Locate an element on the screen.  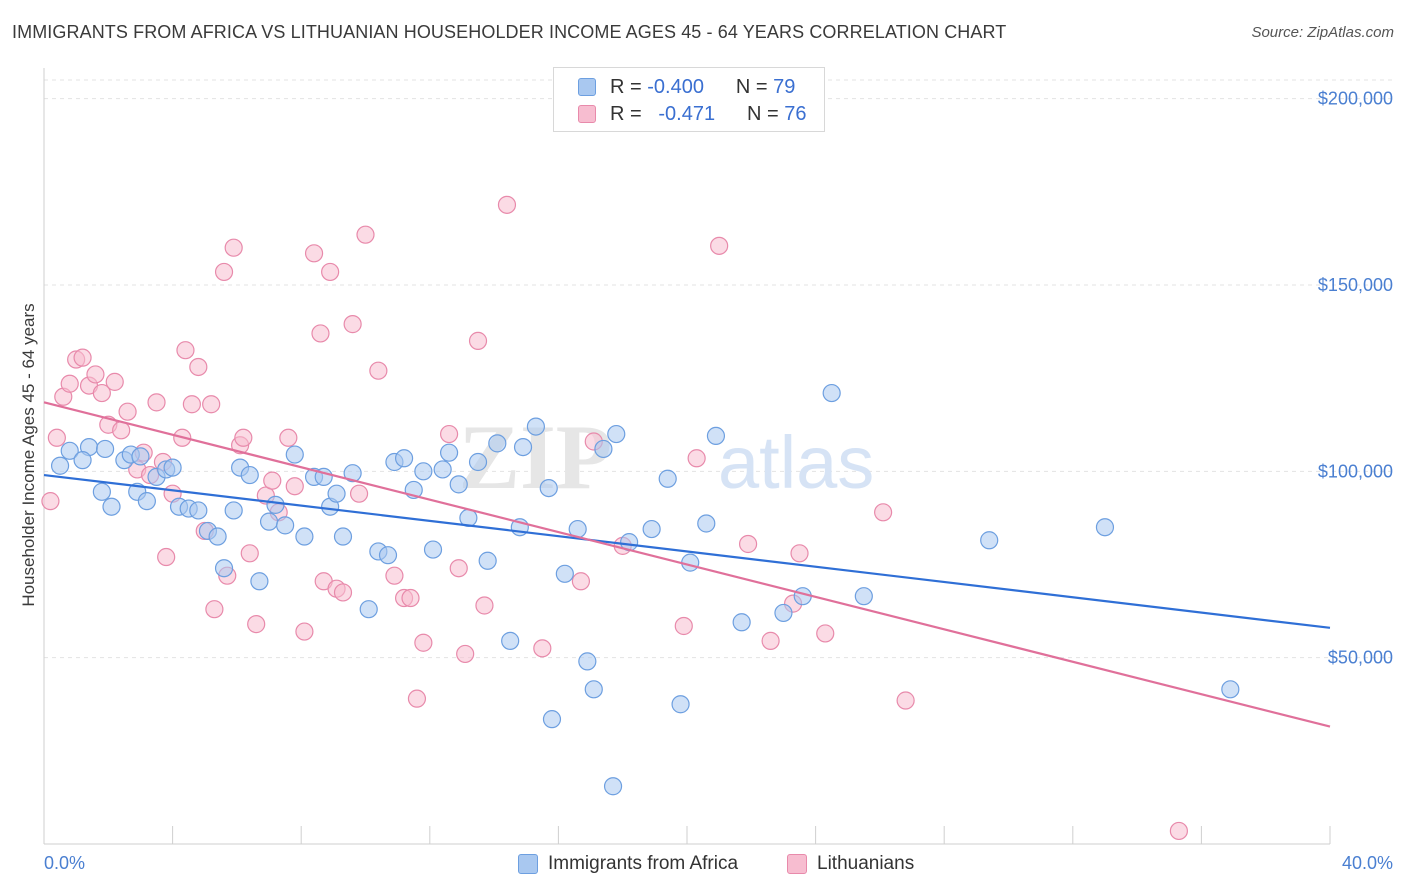
source-label: Source: ZipAtlas.com is located at coordinates (1322, 32).